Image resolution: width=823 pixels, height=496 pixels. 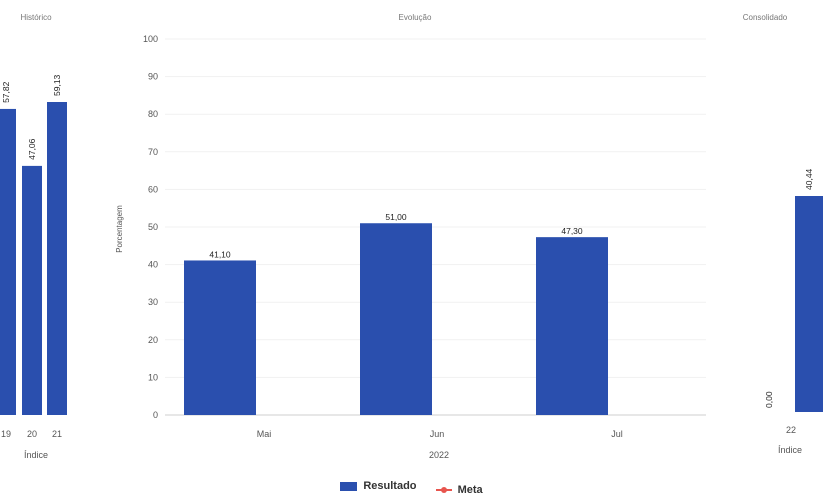 What do you see at coordinates (220, 254) in the screenshot?
I see `evolucao-data-label: 41,10` at bounding box center [220, 254].